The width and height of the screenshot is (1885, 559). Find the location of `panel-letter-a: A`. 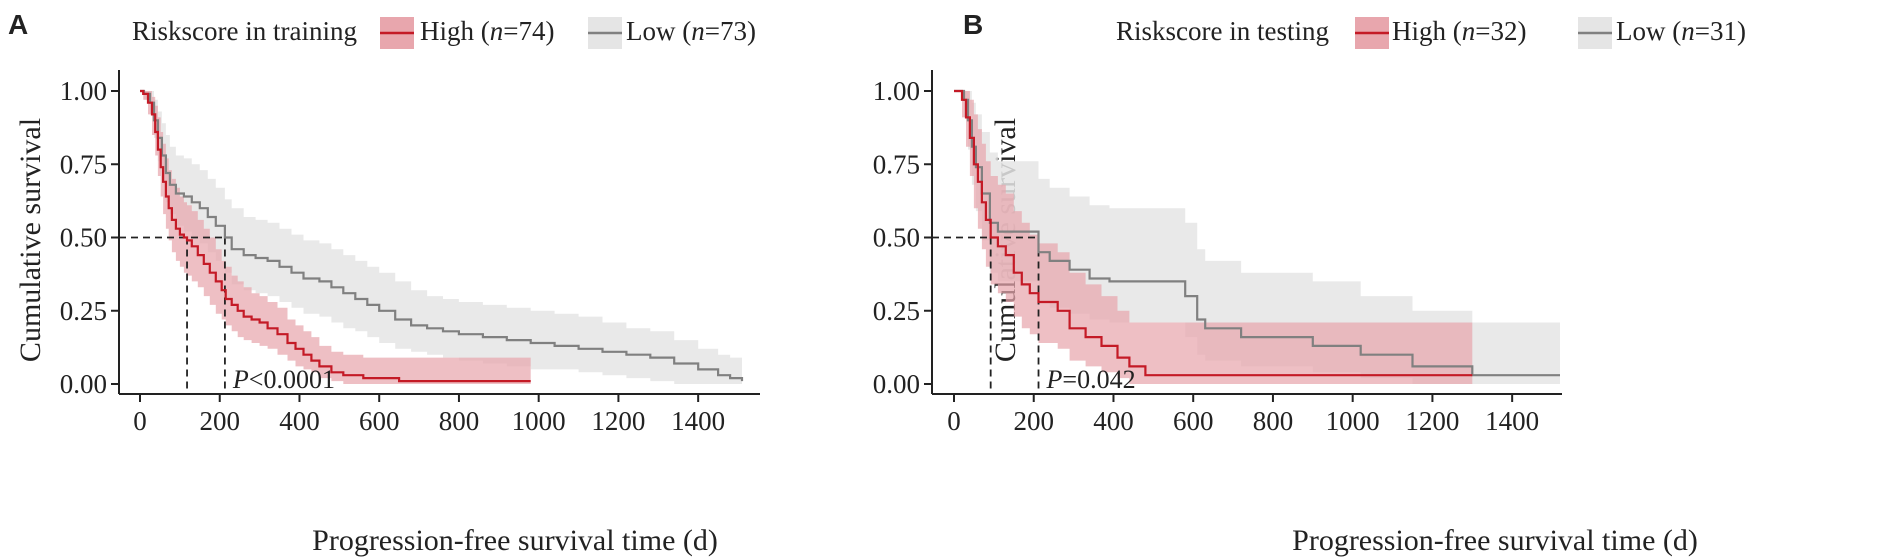

panel-letter-a: A is located at coordinates (18, 24).